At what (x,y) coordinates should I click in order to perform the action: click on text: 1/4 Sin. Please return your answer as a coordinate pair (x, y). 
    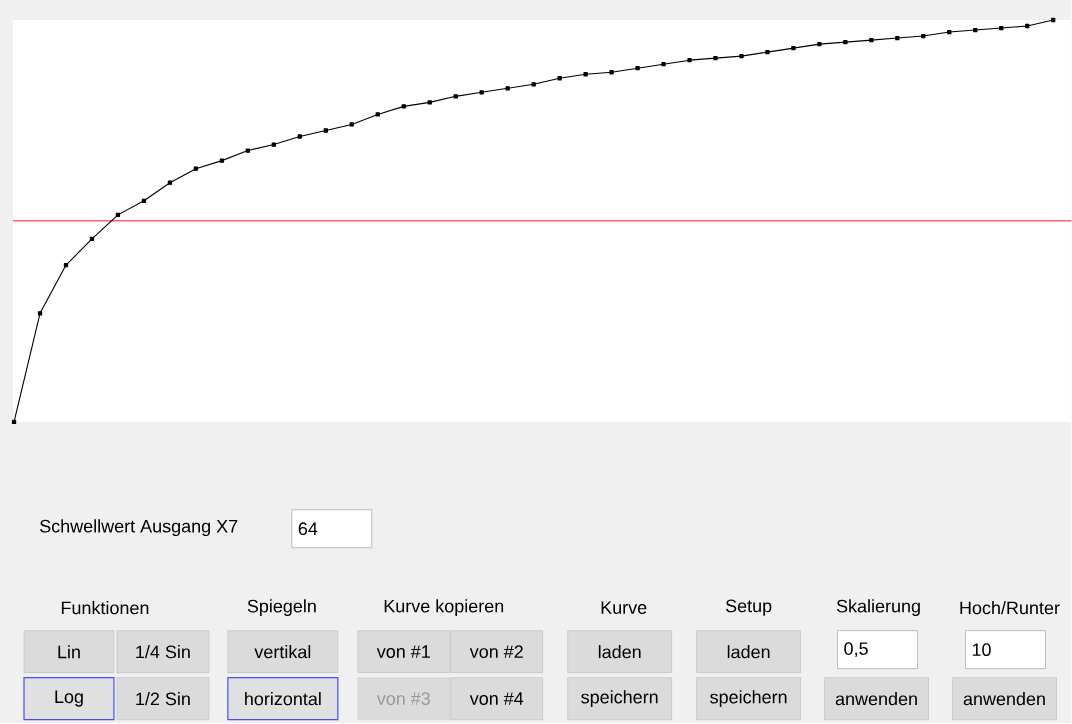
    Looking at the image, I should click on (163, 652).